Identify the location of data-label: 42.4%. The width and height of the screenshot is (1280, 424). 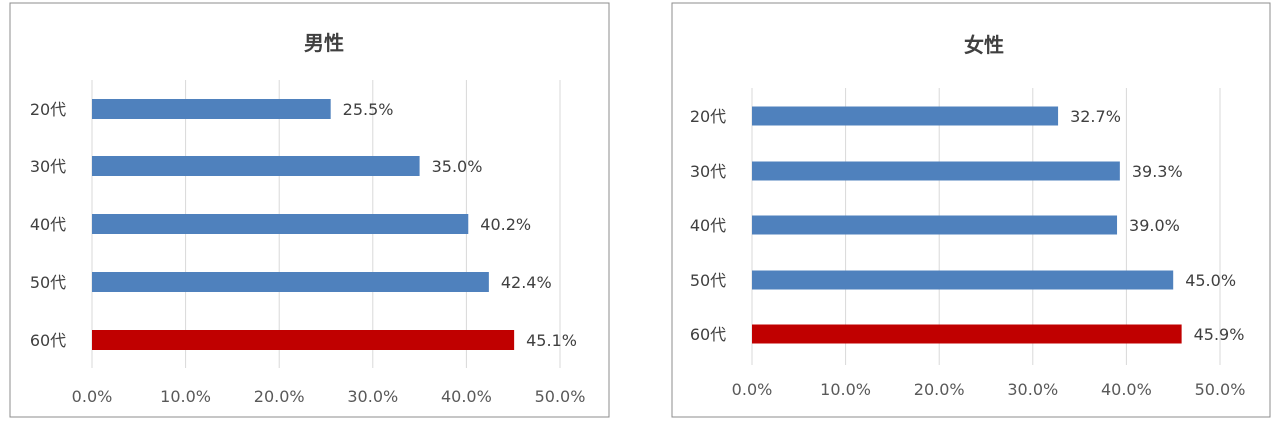
(526, 282).